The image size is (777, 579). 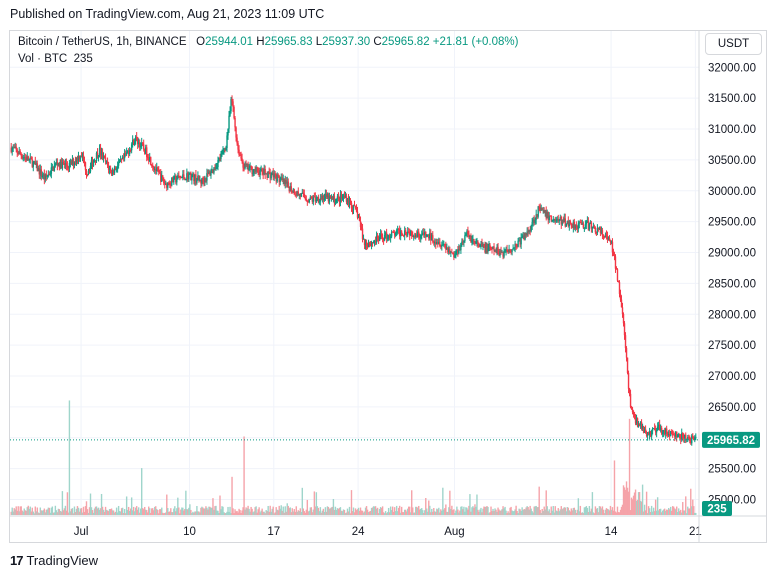 I want to click on currency-button: USDT, so click(x=733, y=44).